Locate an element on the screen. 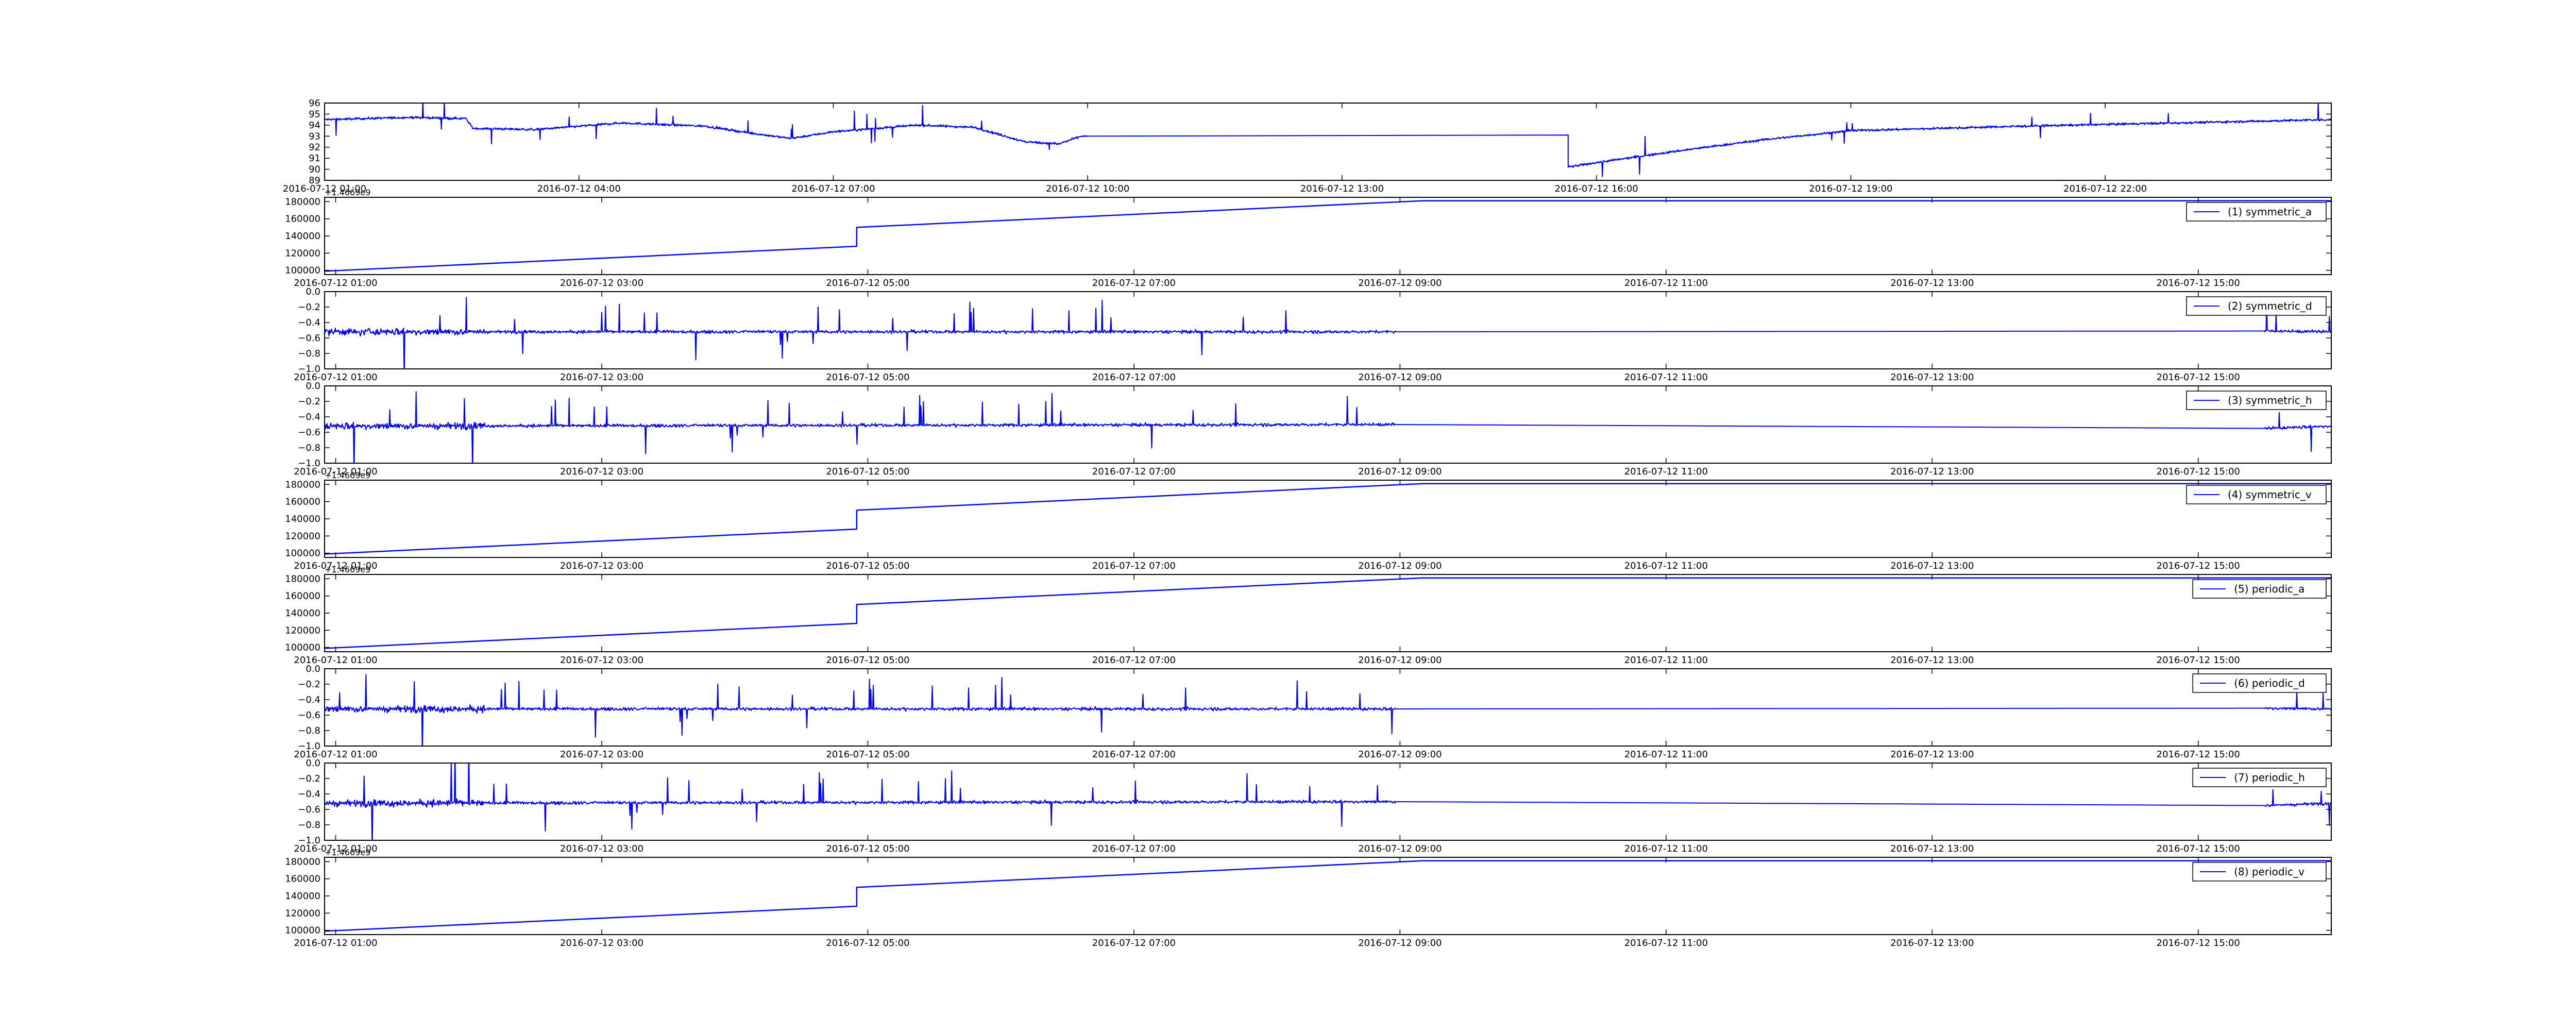  x-tick-label: 2016-07-12 22:00 is located at coordinates (2105, 188).